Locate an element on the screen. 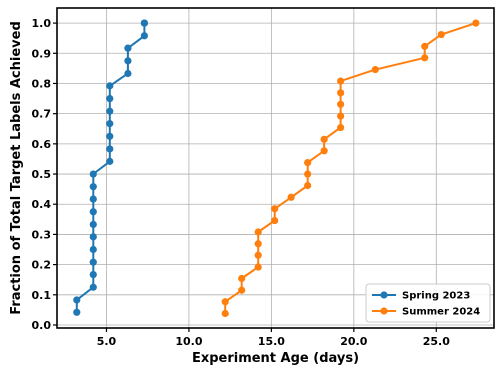 This screenshot has width=495, height=376. y-tick-label: 0.7 is located at coordinates (42, 114).